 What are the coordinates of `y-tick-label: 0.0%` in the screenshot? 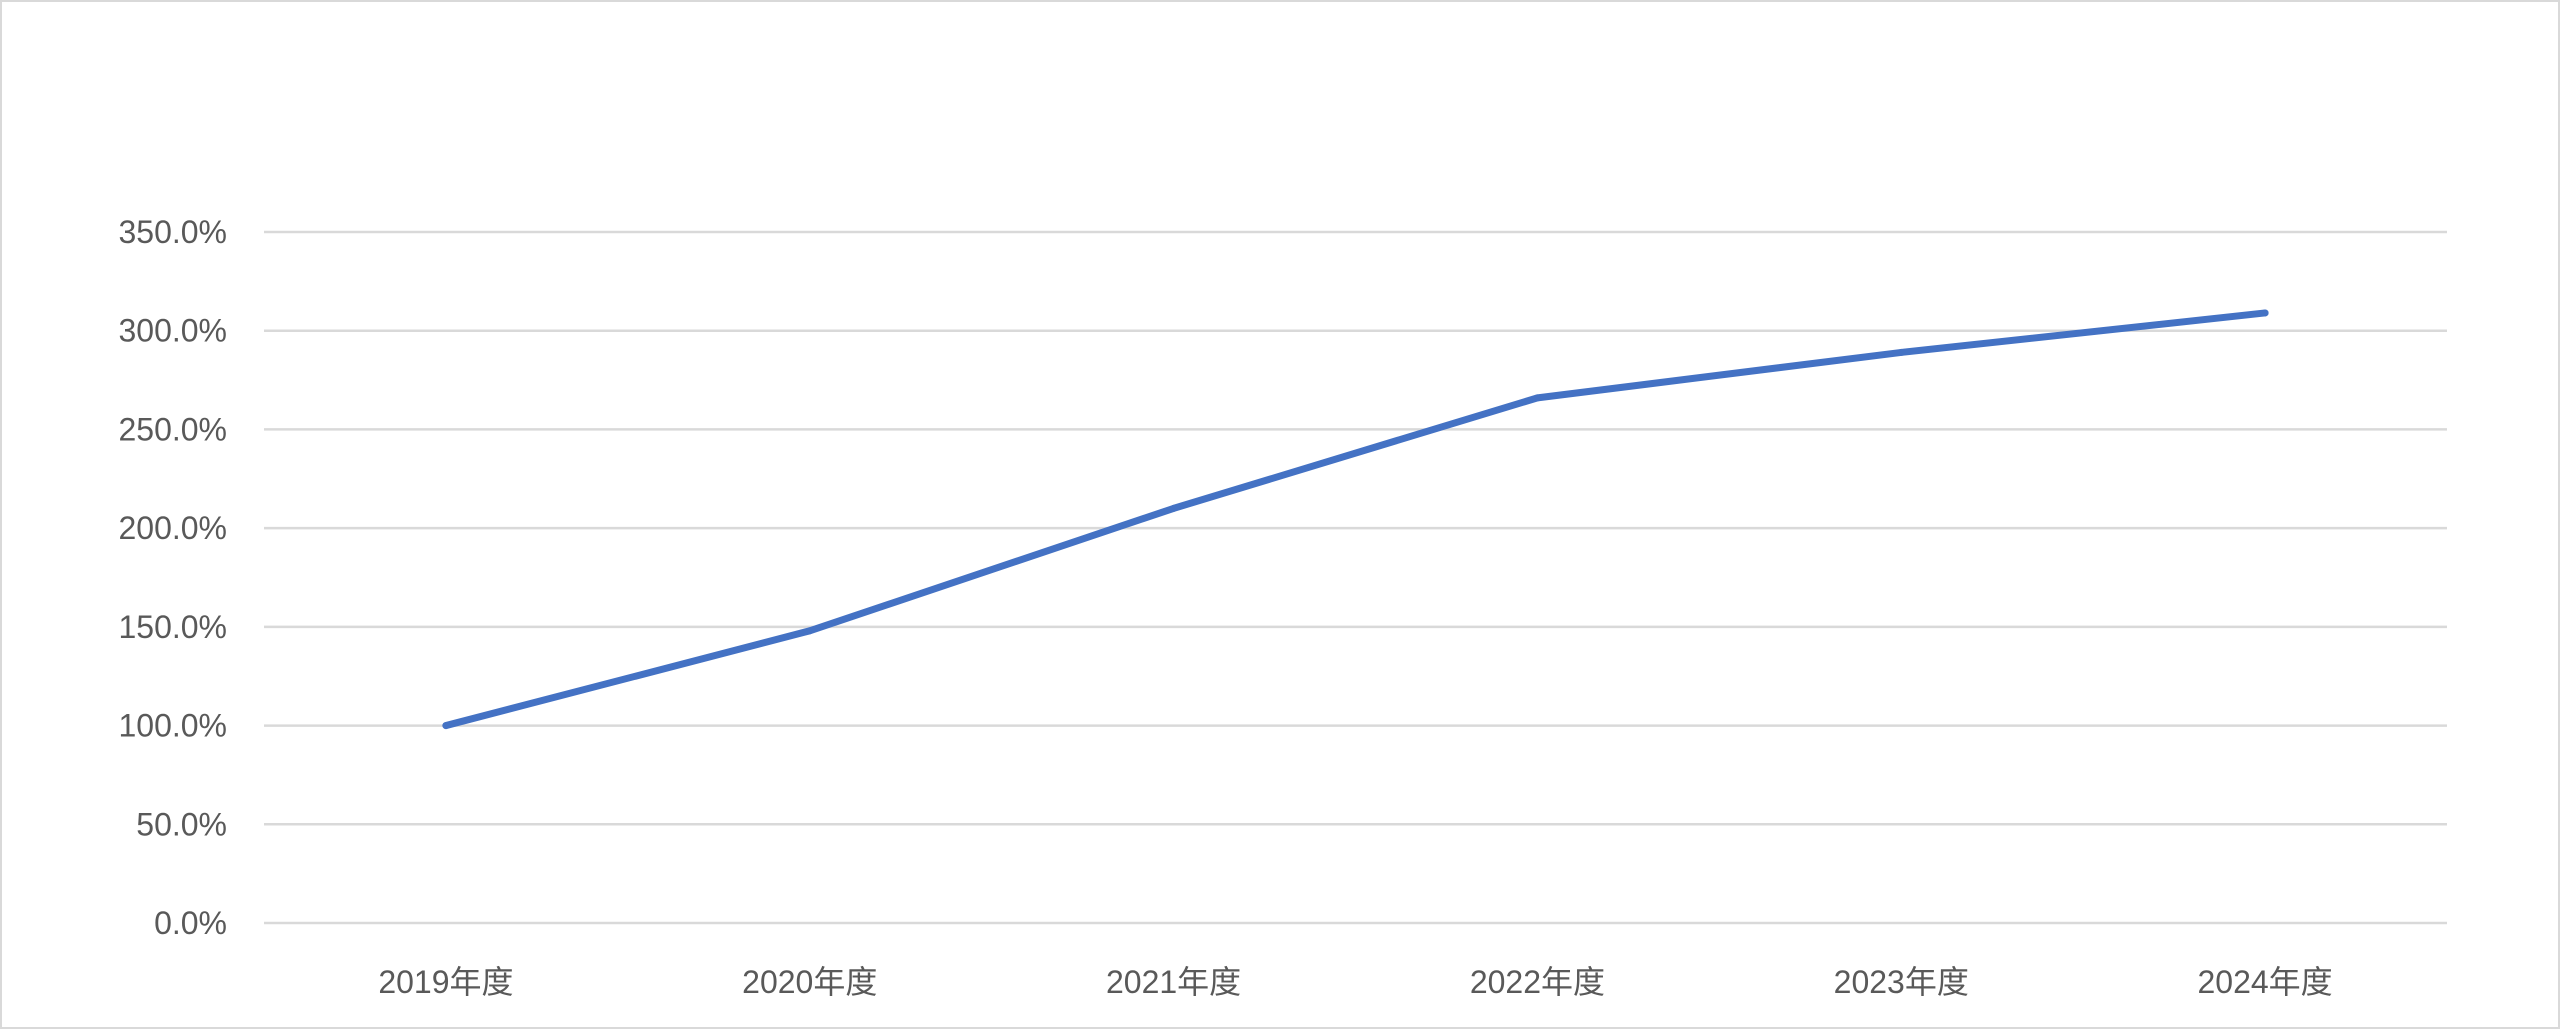 It's located at (190, 923).